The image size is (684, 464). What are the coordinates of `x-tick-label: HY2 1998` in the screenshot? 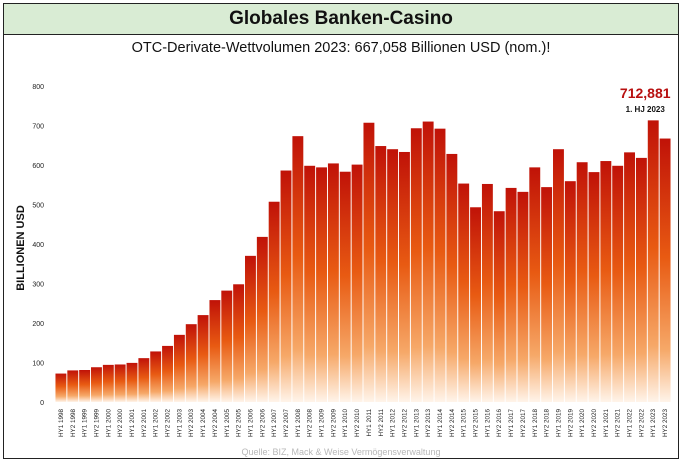 It's located at (73, 423).